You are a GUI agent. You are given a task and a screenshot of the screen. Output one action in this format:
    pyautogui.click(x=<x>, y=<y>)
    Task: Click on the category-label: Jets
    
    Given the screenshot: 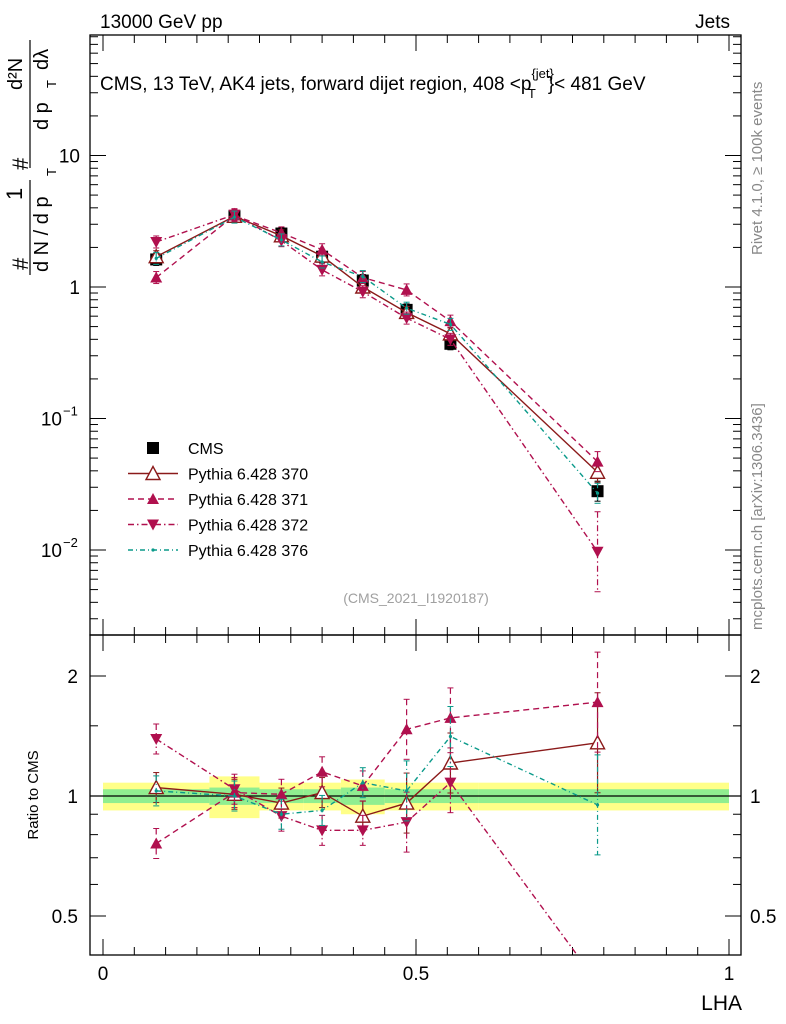 What is the action you would take?
    pyautogui.click(x=712, y=22)
    